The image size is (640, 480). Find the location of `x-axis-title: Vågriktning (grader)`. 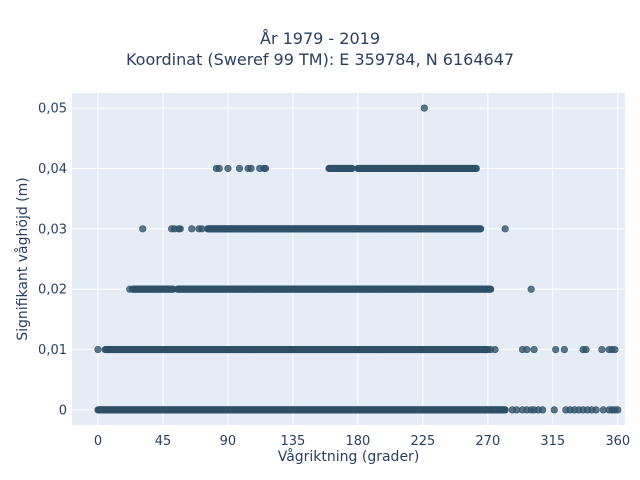

x-axis-title: Vågriktning (grader) is located at coordinates (349, 456).